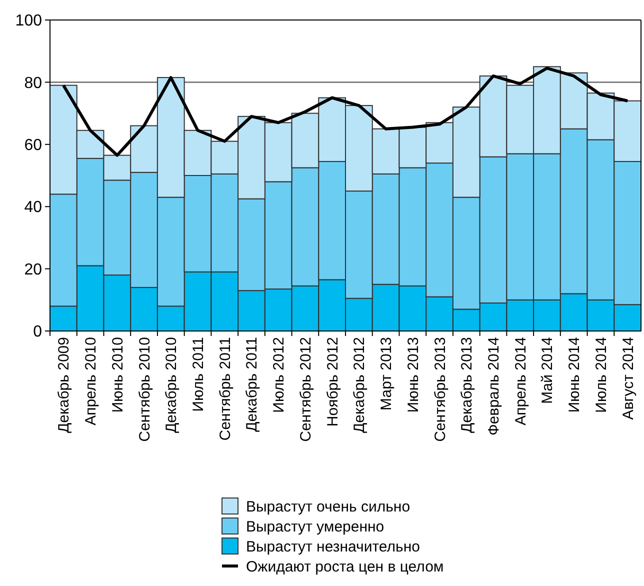  What do you see at coordinates (252, 384) in the screenshot?
I see `x-tick-label: Декабрь 2011` at bounding box center [252, 384].